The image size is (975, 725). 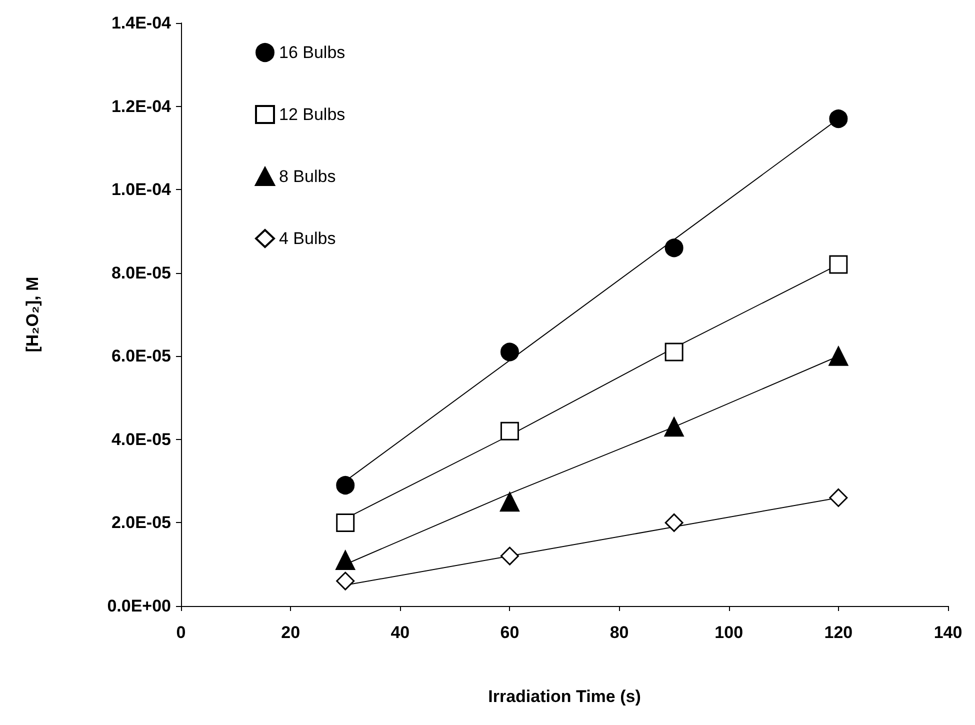 I want to click on y-tick-label: 2.0E-05, so click(x=141, y=522).